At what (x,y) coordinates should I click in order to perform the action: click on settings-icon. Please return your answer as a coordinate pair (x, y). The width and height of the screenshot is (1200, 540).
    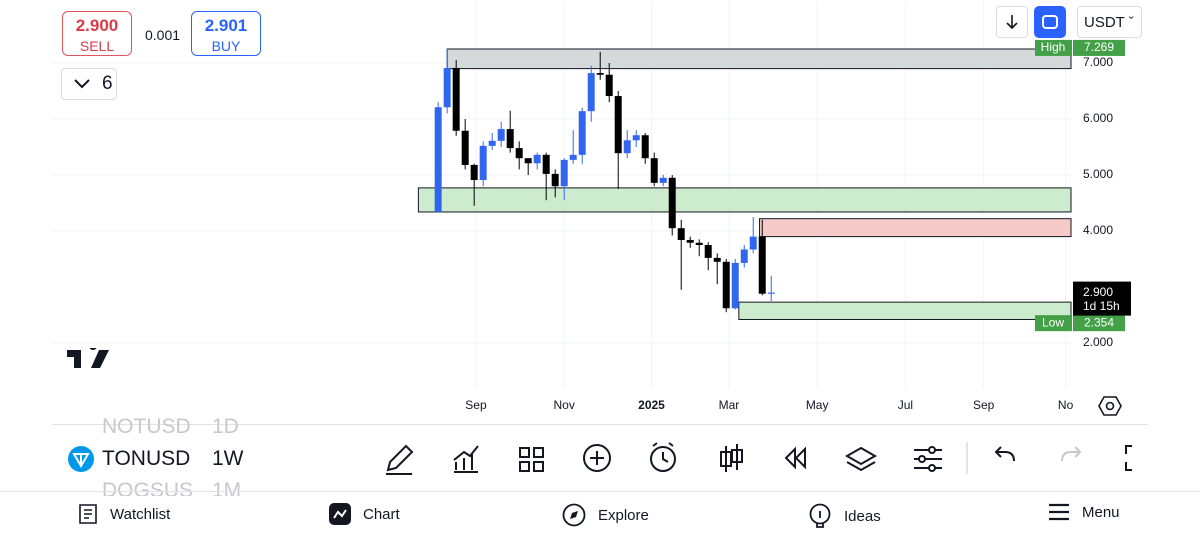
    Looking at the image, I should click on (1110, 406).